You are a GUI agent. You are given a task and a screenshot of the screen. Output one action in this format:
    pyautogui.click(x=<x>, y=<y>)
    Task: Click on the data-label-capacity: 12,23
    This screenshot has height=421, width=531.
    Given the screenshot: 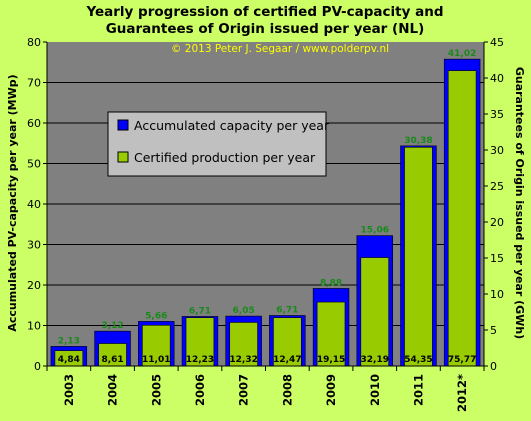 What is the action you would take?
    pyautogui.click(x=200, y=360)
    